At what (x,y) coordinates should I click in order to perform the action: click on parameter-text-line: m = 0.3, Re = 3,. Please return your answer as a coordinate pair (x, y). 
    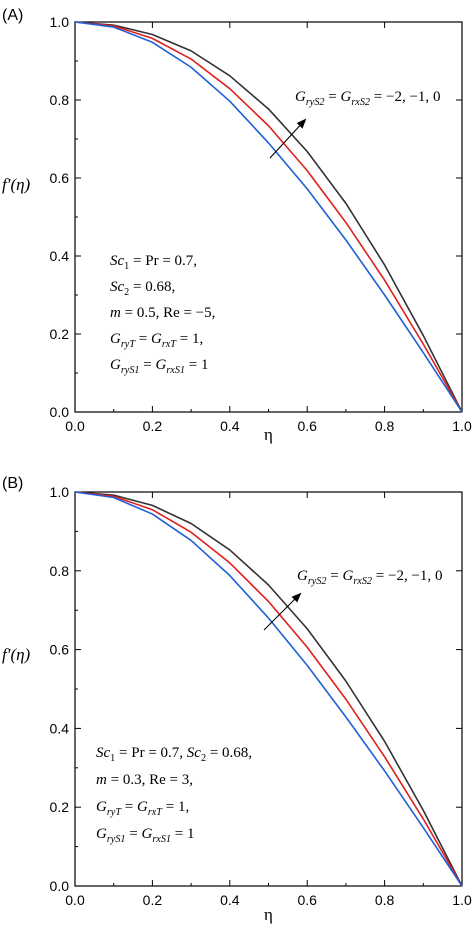
    Looking at the image, I should click on (144, 780).